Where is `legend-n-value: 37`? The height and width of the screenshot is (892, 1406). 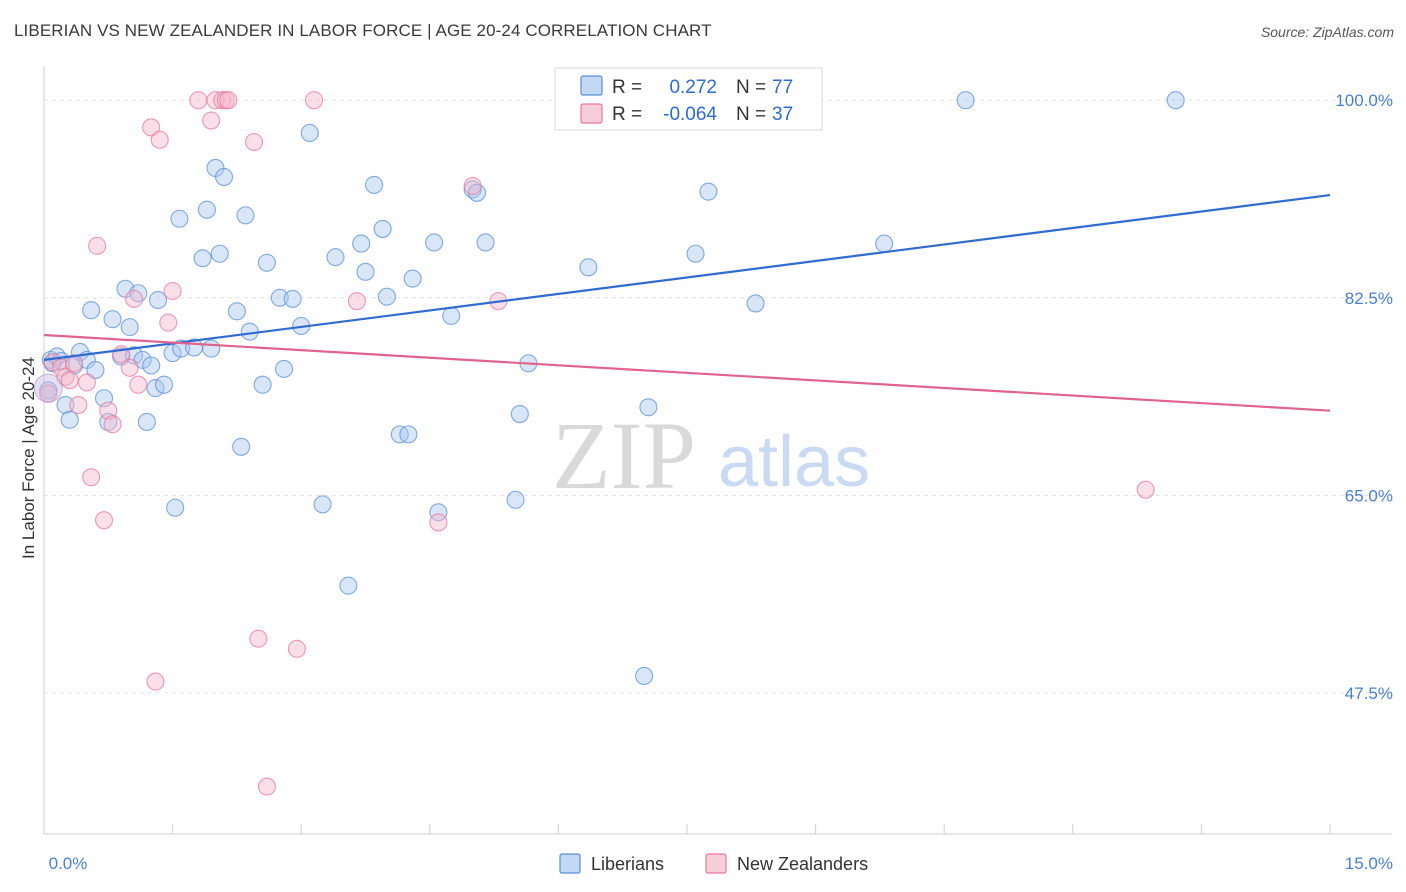 legend-n-value: 37 is located at coordinates (782, 114).